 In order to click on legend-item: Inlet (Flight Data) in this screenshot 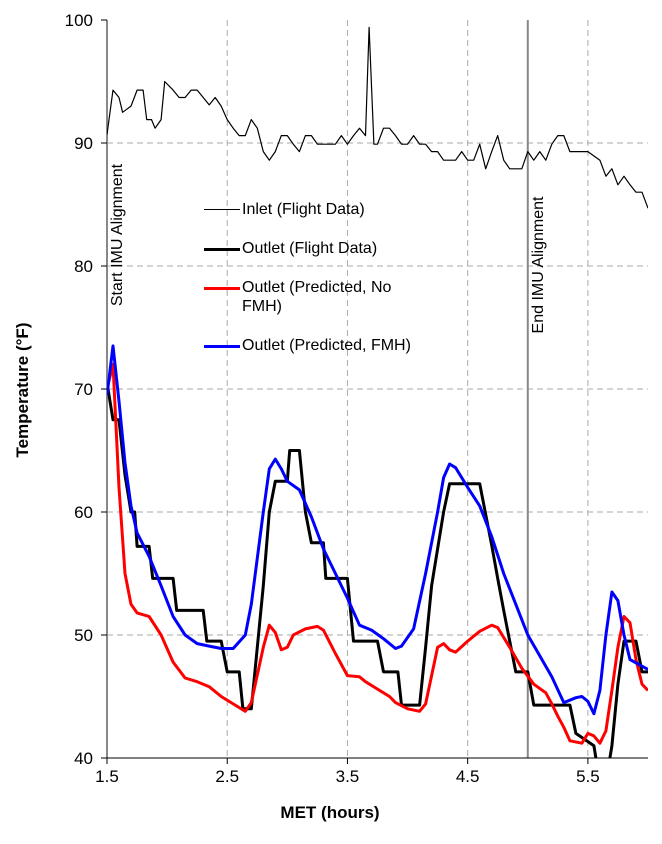, I will do `click(318, 209)`.